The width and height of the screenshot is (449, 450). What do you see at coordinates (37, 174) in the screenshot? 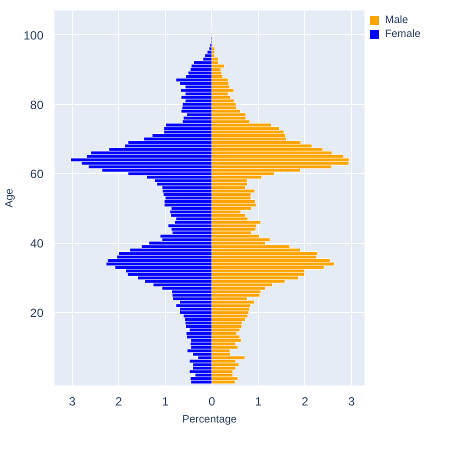
I see `y-tick-label: 60` at bounding box center [37, 174].